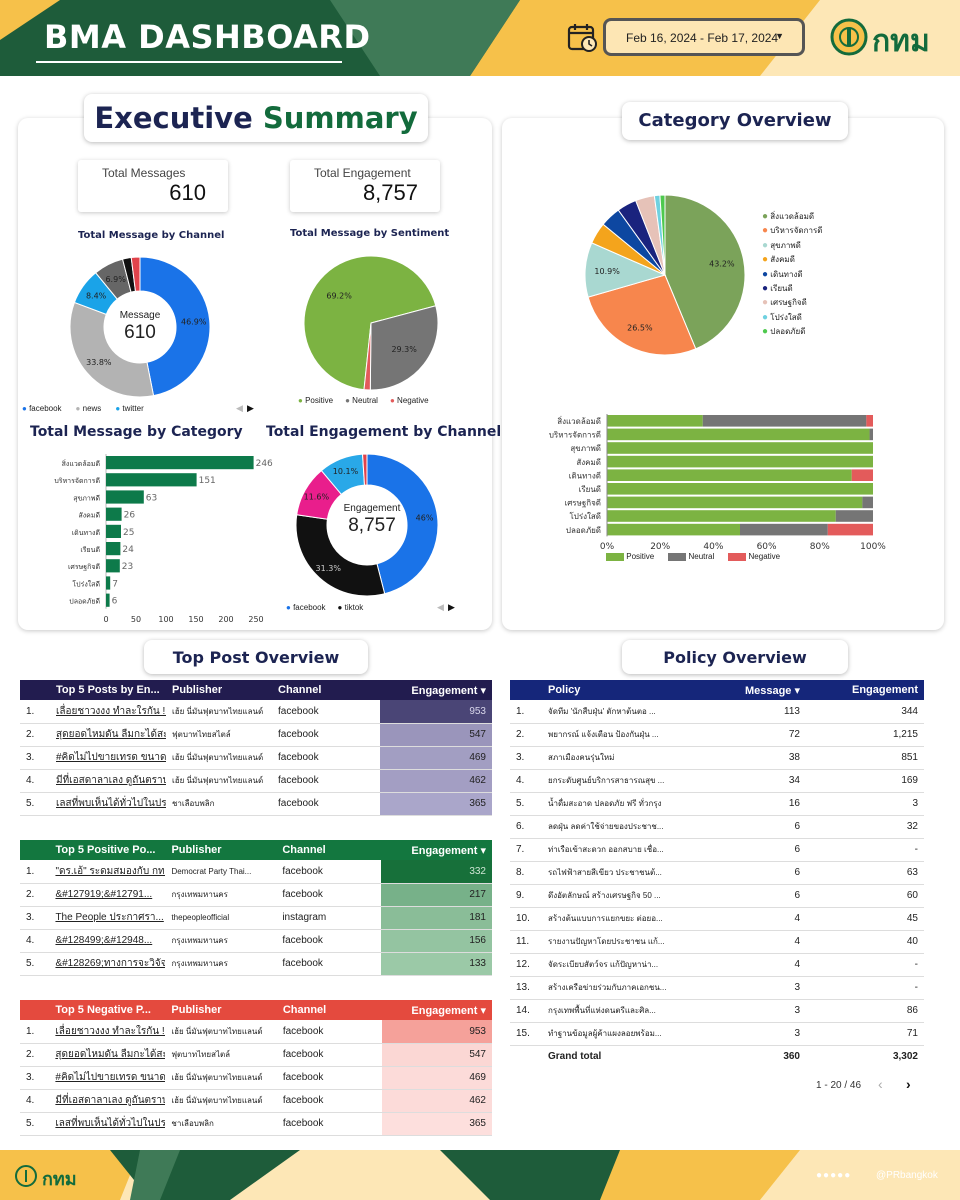  What do you see at coordinates (880, 1084) in the screenshot?
I see `prev-page-icon: ‹` at bounding box center [880, 1084].